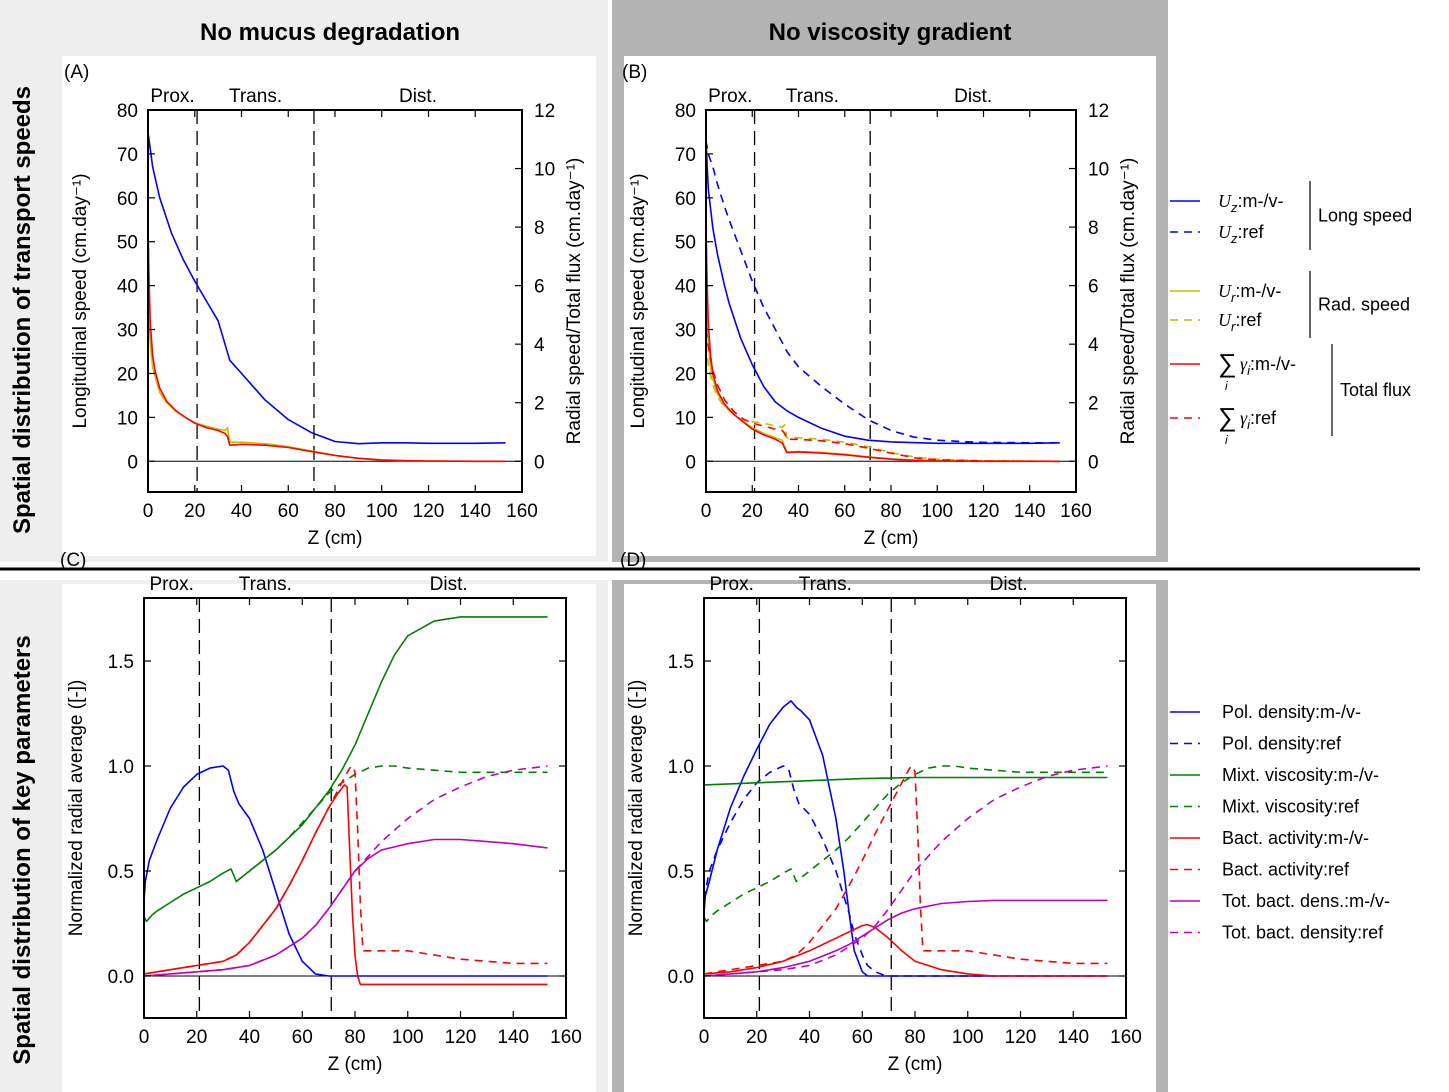 The height and width of the screenshot is (1092, 1449). Describe the element at coordinates (148, 511) in the screenshot. I see `x-tick-label: 0` at that location.